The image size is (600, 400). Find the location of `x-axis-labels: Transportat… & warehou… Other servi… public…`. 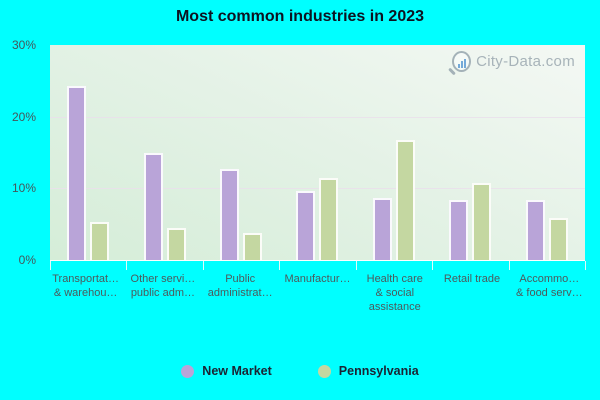

x-axis-labels: Transportat… & warehou… Other servi… public… is located at coordinates (317, 293).